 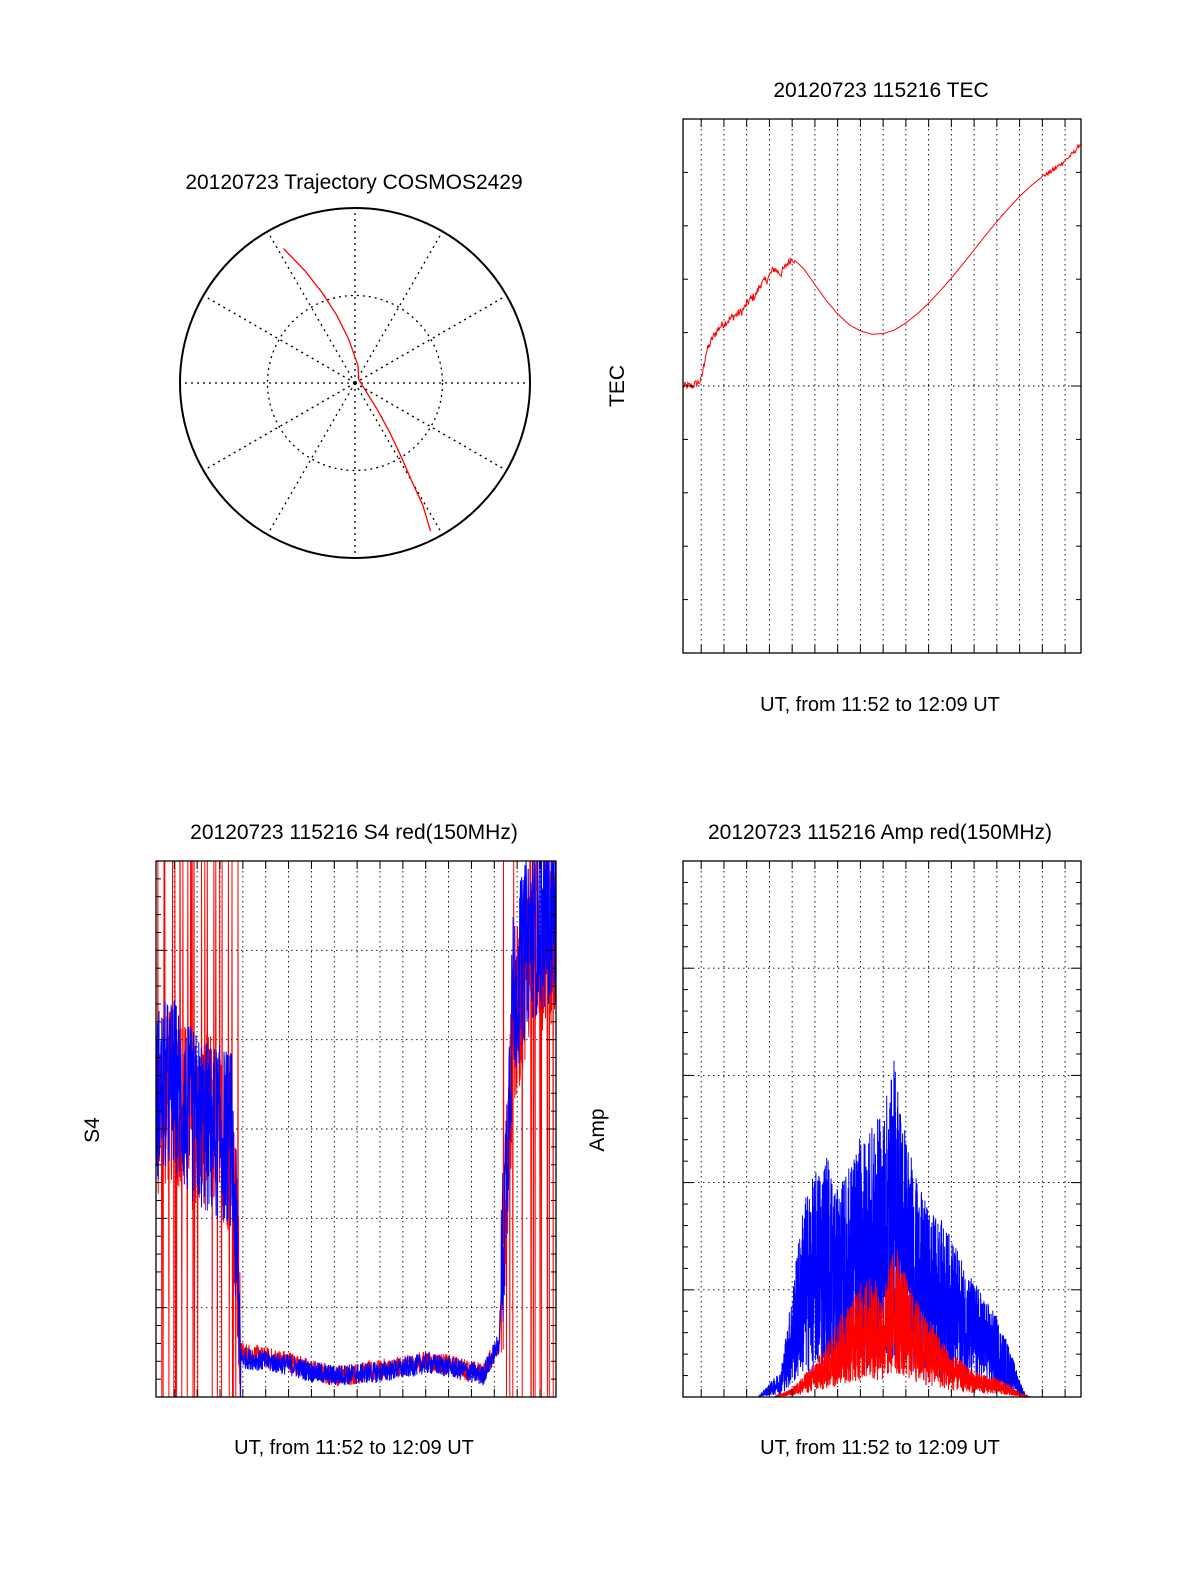 I want to click on polar-grid, so click(x=355, y=383).